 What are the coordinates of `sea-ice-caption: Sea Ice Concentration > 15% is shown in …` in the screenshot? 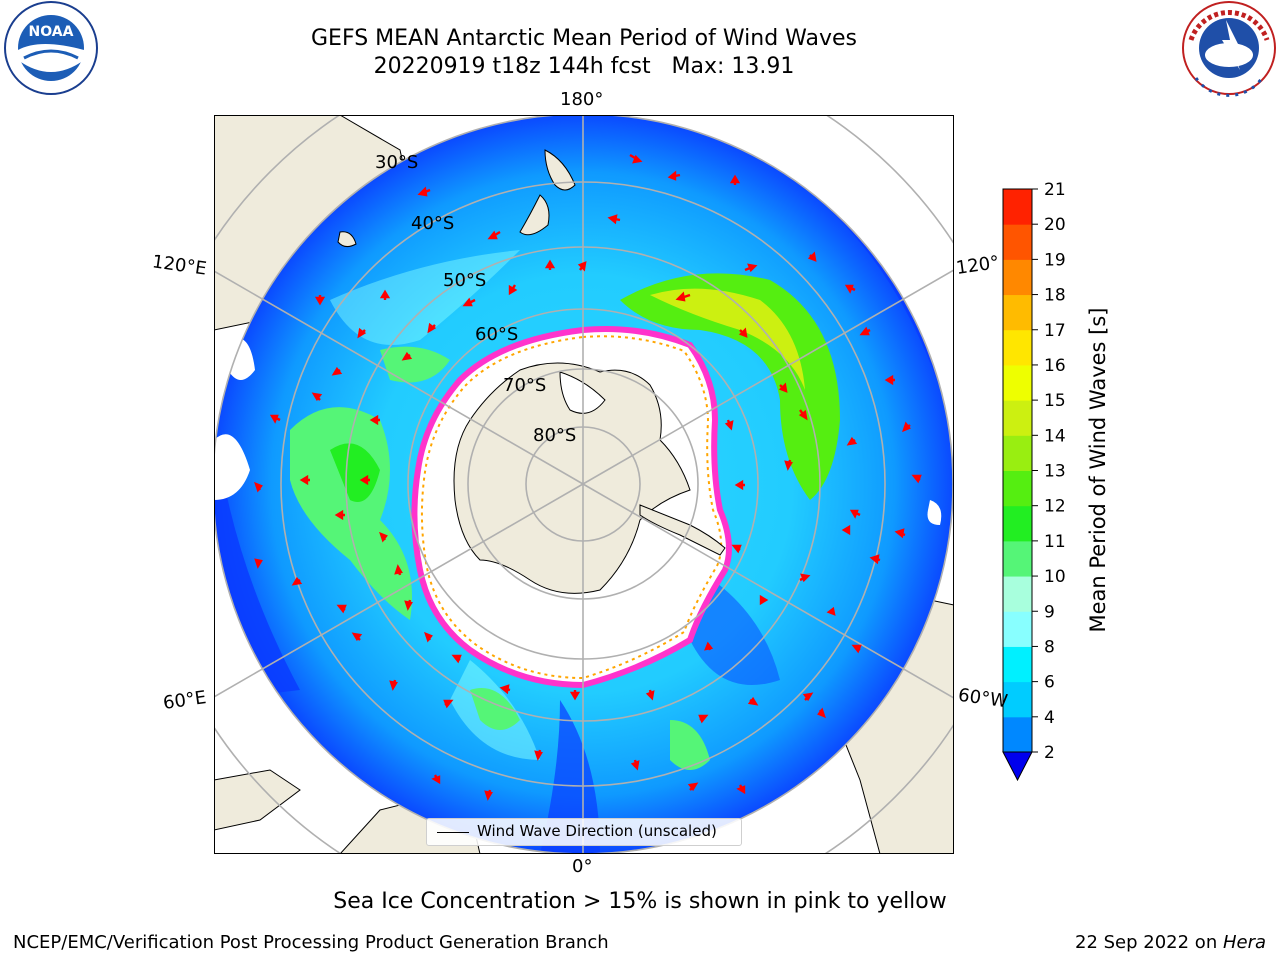 It's located at (640, 901).